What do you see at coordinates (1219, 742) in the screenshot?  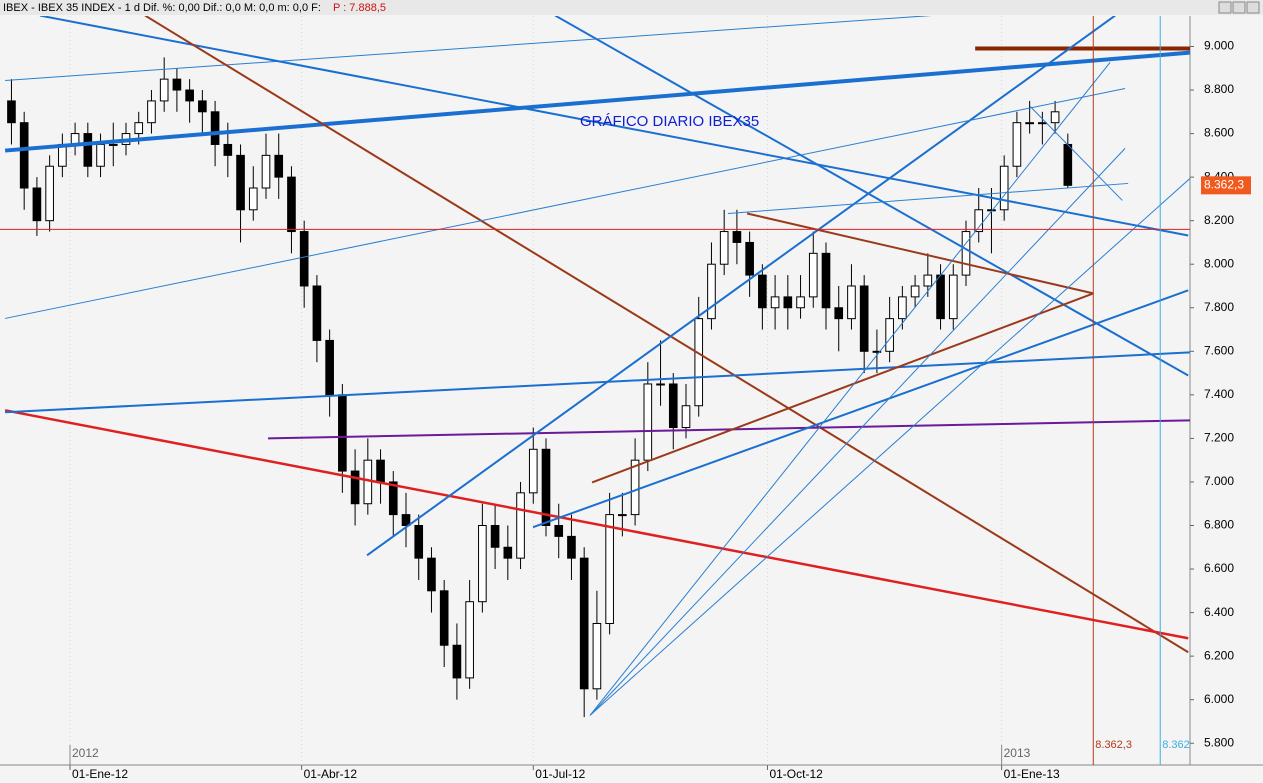 I see `y-tick-label: 5.800` at bounding box center [1219, 742].